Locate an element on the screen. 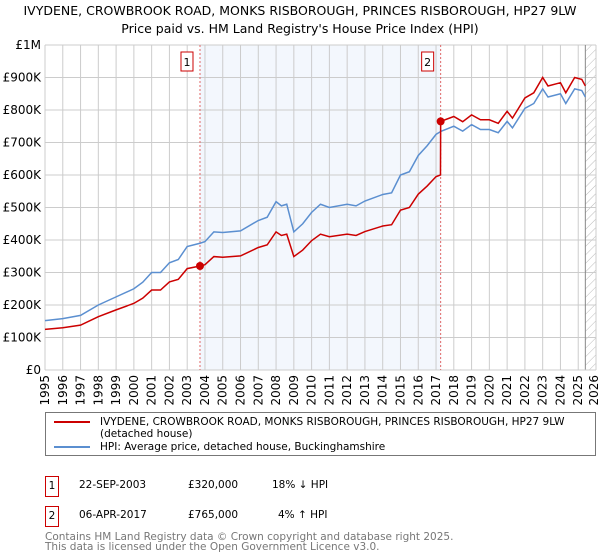 The height and width of the screenshot is (560, 600). x-tick-label: 2002 is located at coordinates (169, 390).